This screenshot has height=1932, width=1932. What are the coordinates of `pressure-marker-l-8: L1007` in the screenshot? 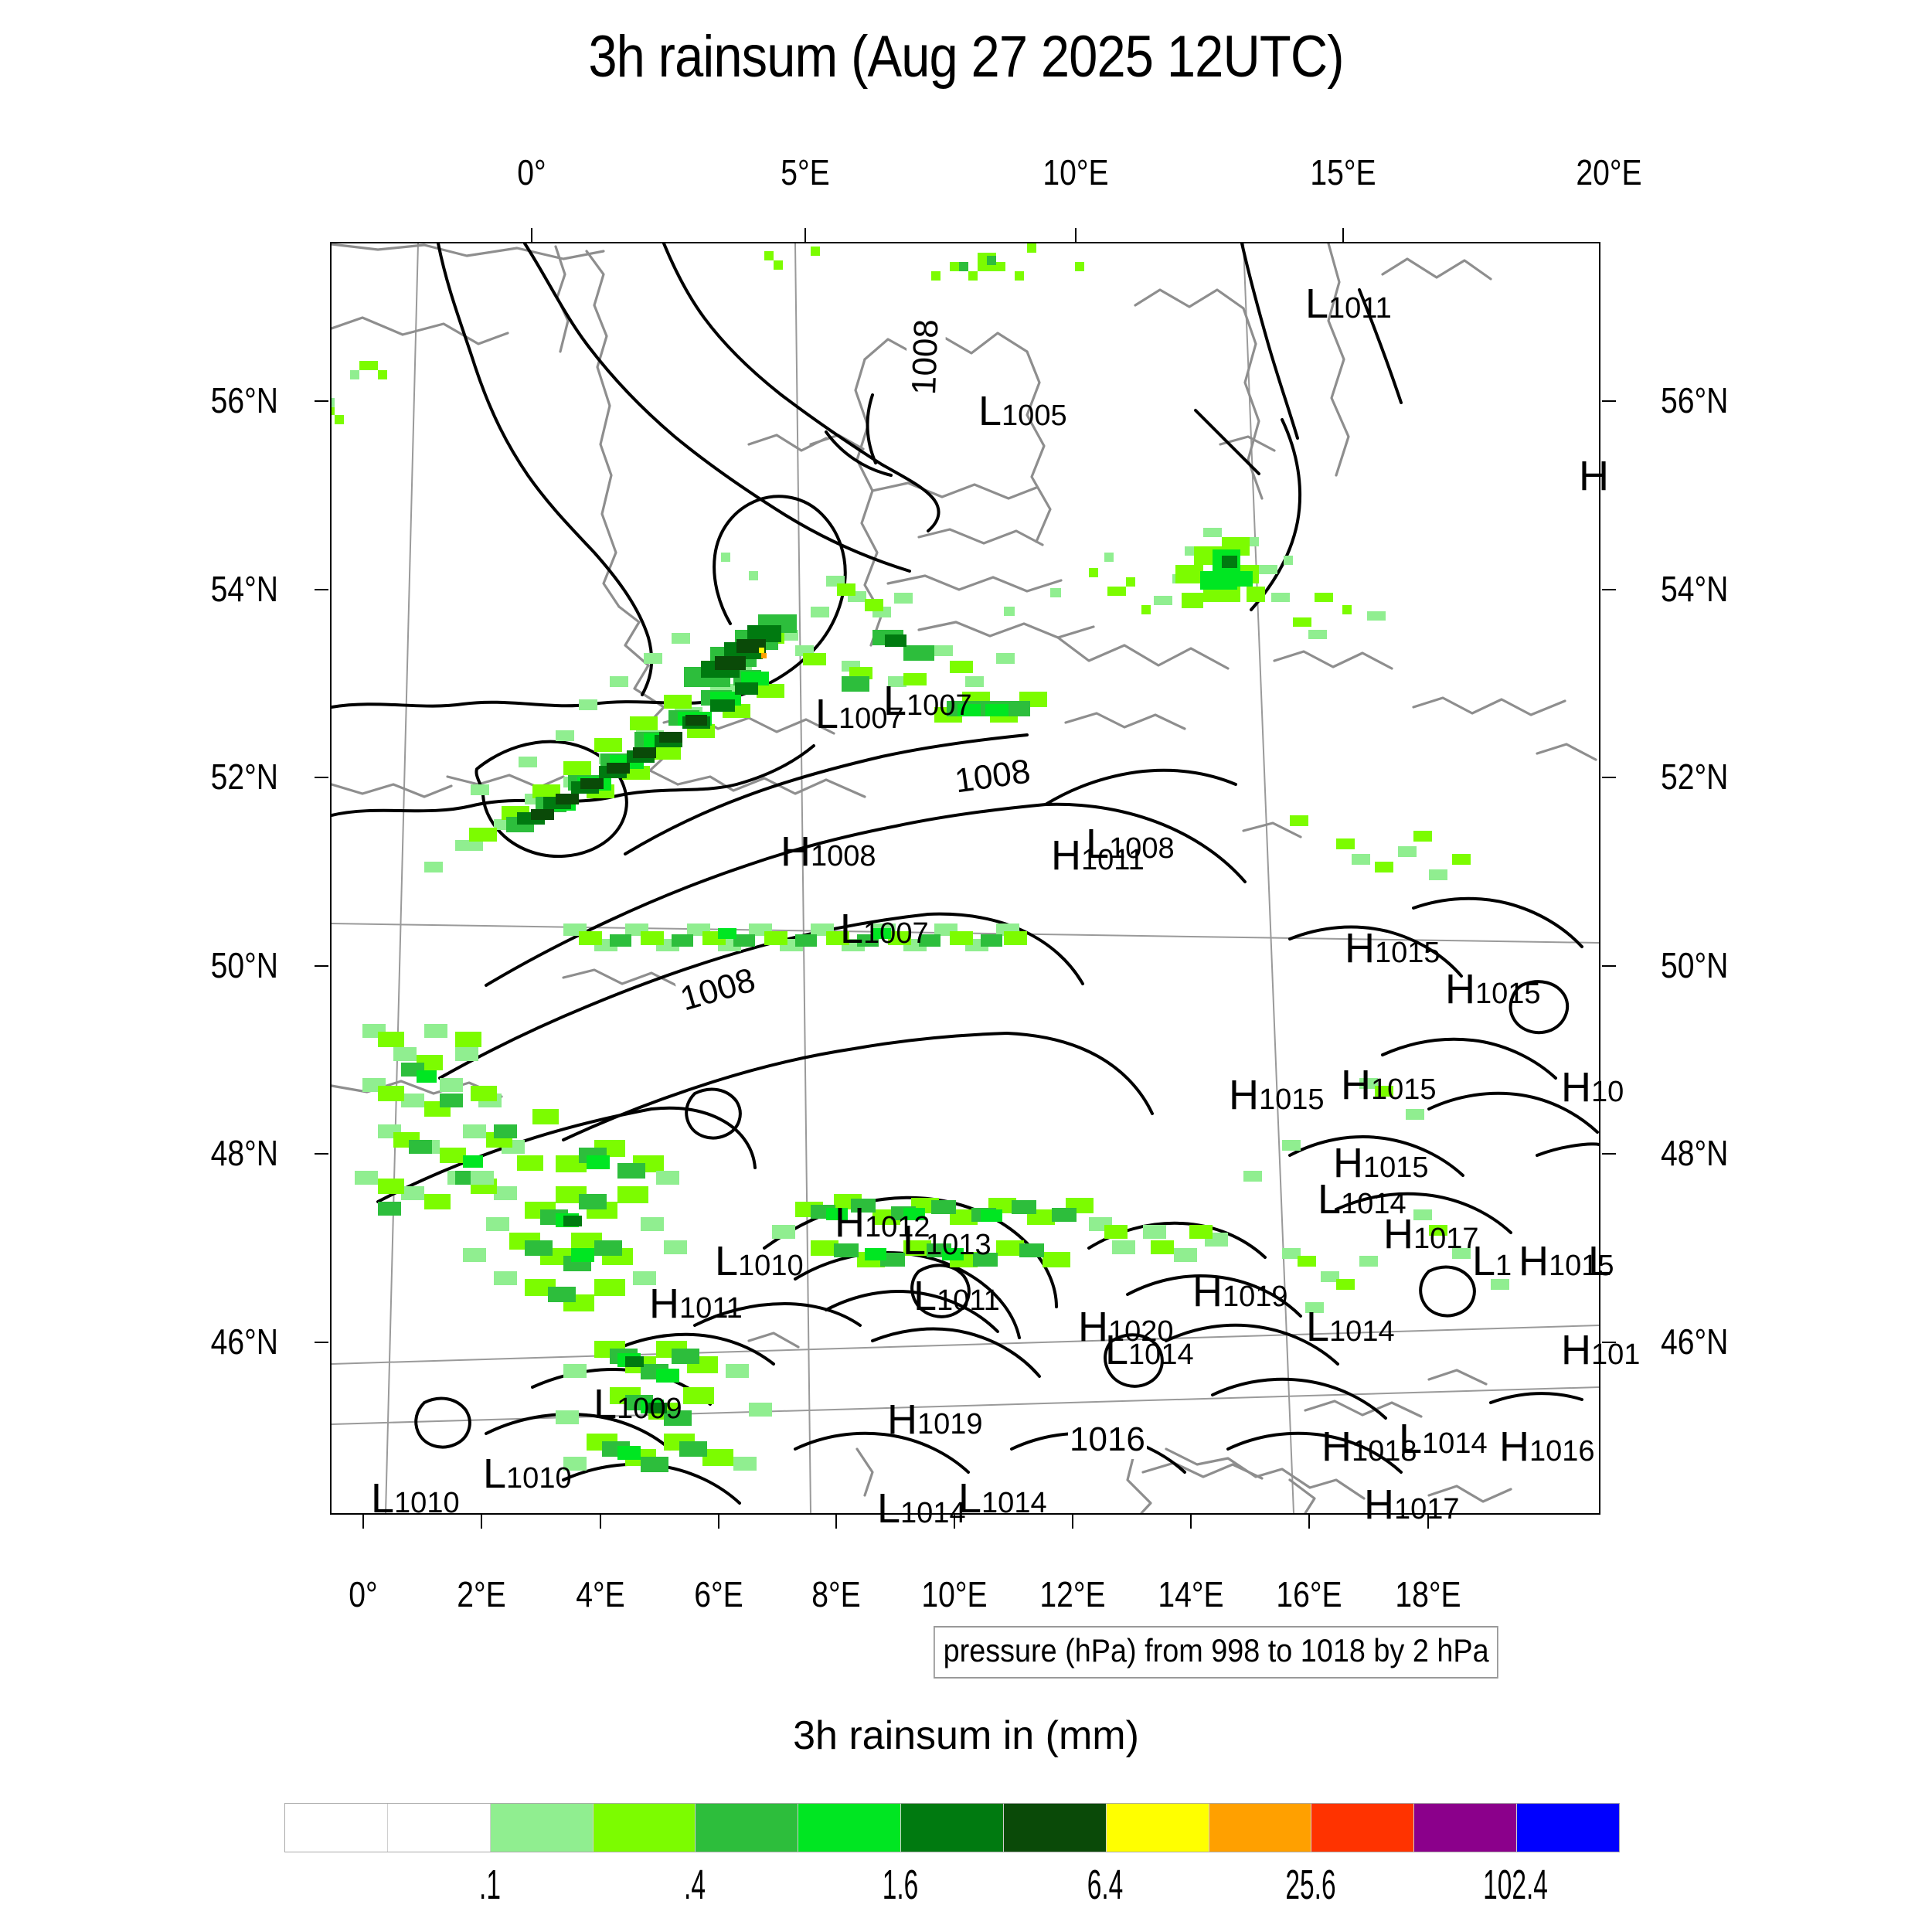 It's located at (885, 929).